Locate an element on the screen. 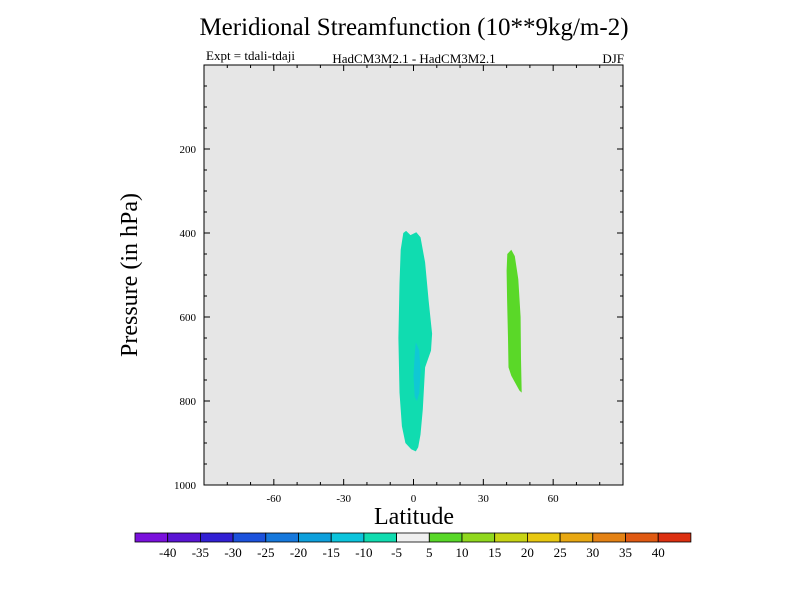  colorbar-label: 15 is located at coordinates (494, 552).